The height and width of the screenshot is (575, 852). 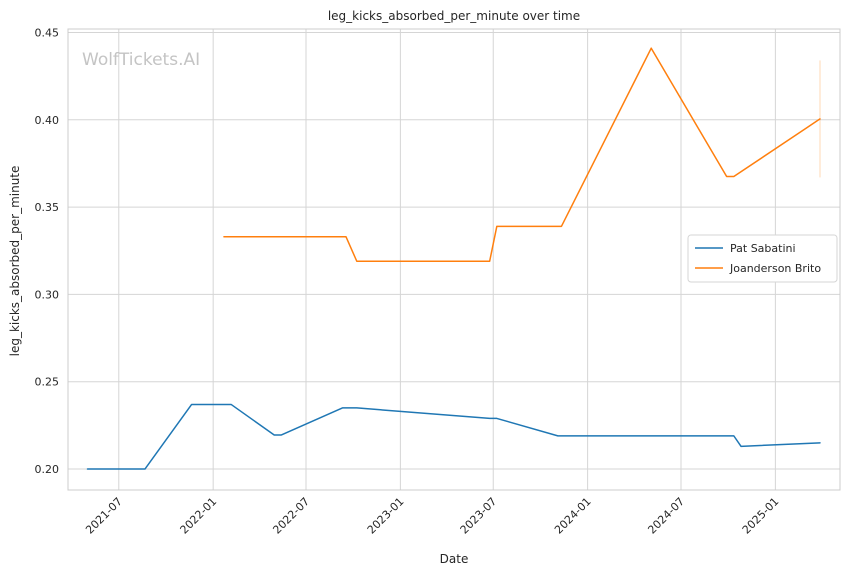 What do you see at coordinates (47, 294) in the screenshot?
I see `y-tick-label: 0.30` at bounding box center [47, 294].